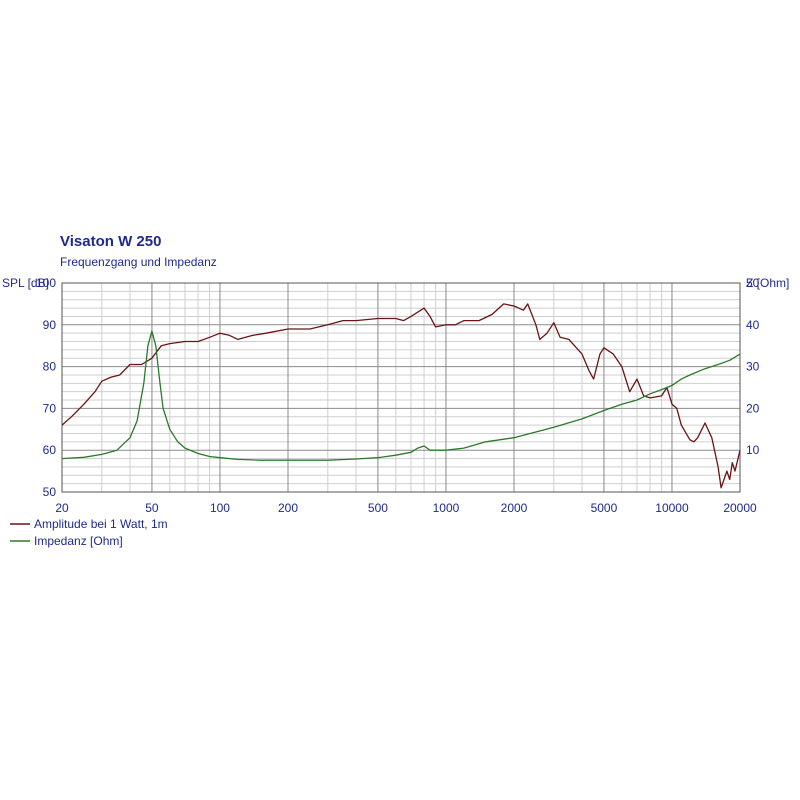 Image resolution: width=800 pixels, height=800 pixels. I want to click on y-axis-label-left: SPL [dB], so click(25, 283).